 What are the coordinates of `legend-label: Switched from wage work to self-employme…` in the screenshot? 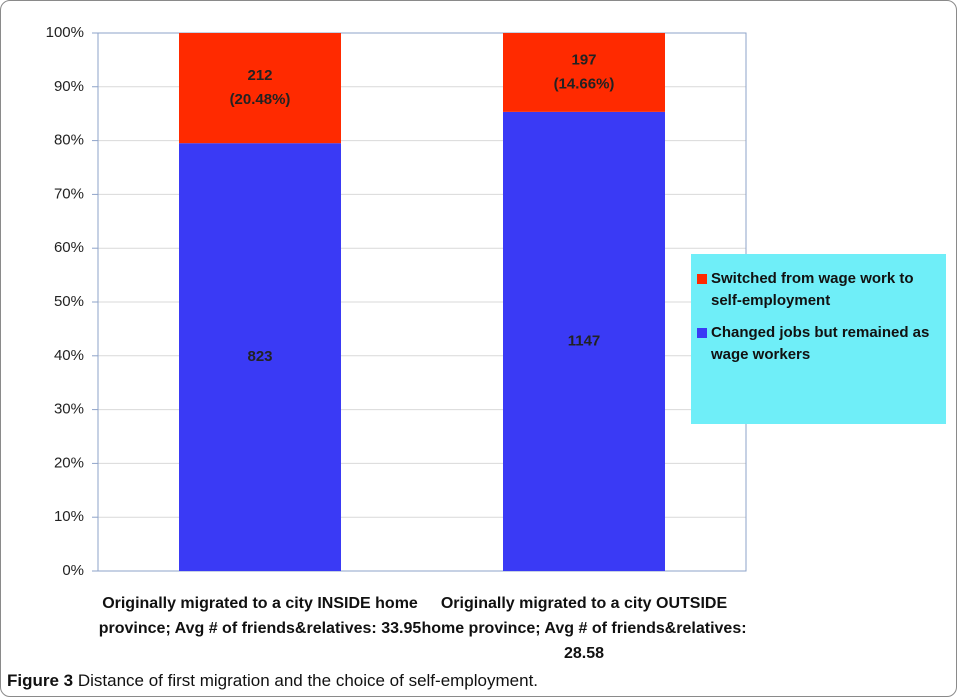 It's located at (812, 289).